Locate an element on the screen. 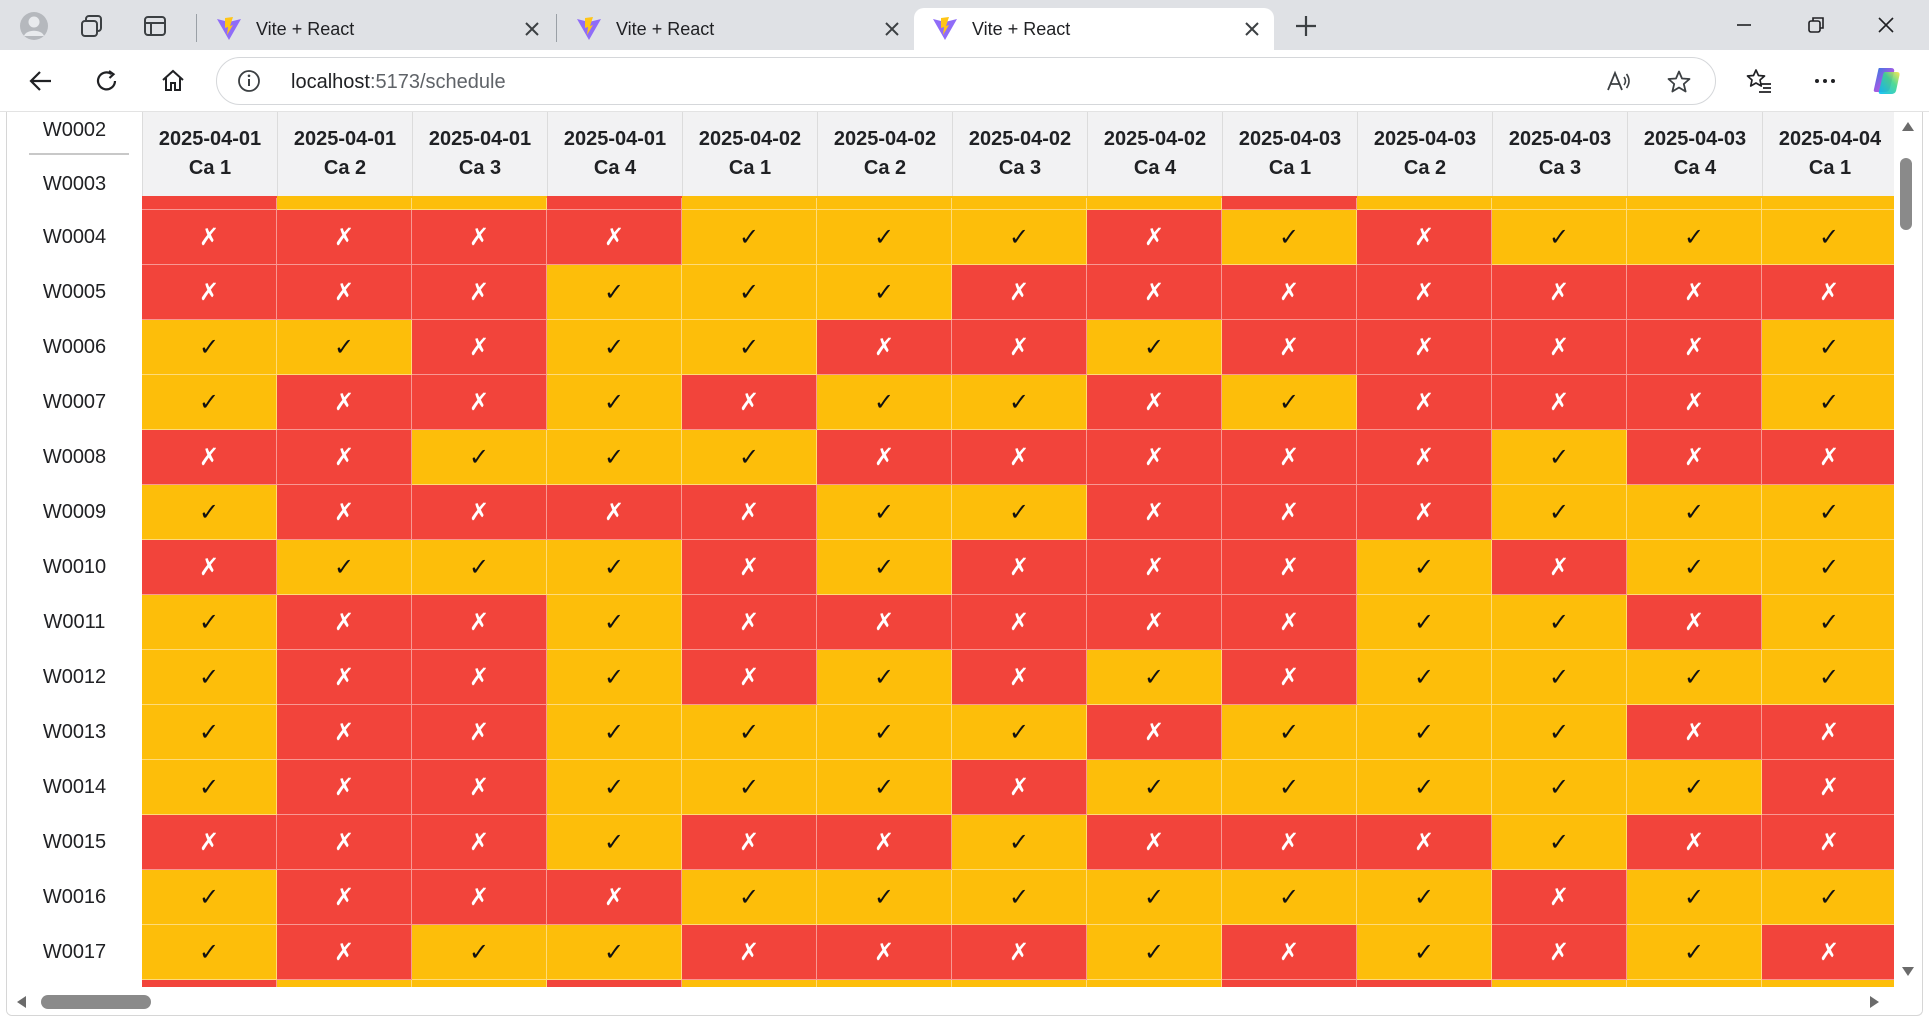 The width and height of the screenshot is (1929, 1022). settings-more-button is located at coordinates (1825, 81).